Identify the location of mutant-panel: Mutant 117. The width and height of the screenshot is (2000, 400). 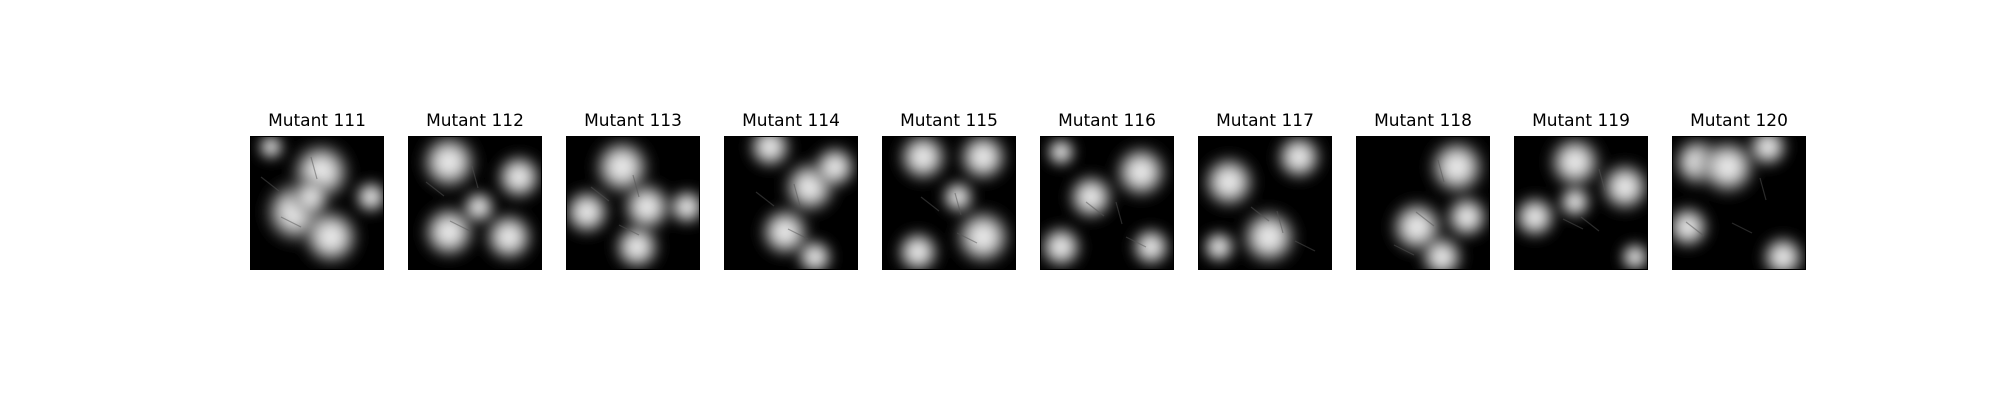
(1265, 191).